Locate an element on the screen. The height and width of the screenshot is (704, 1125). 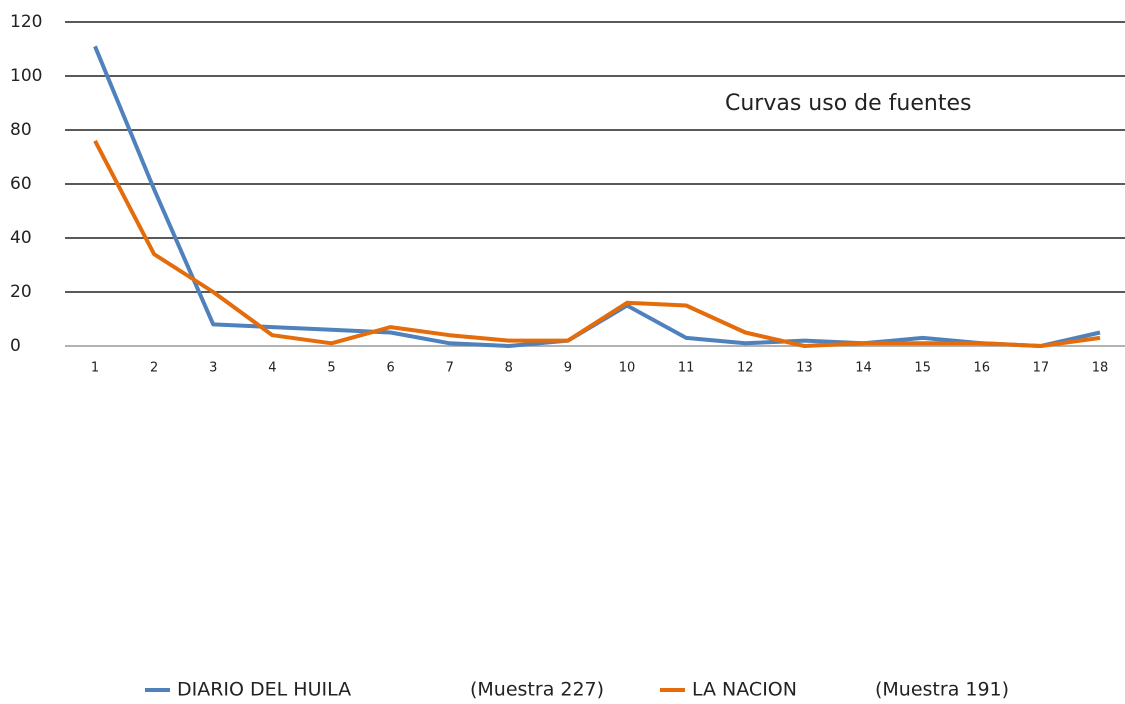
legend-label: DIARIO DEL HUILA is located at coordinates (264, 690).